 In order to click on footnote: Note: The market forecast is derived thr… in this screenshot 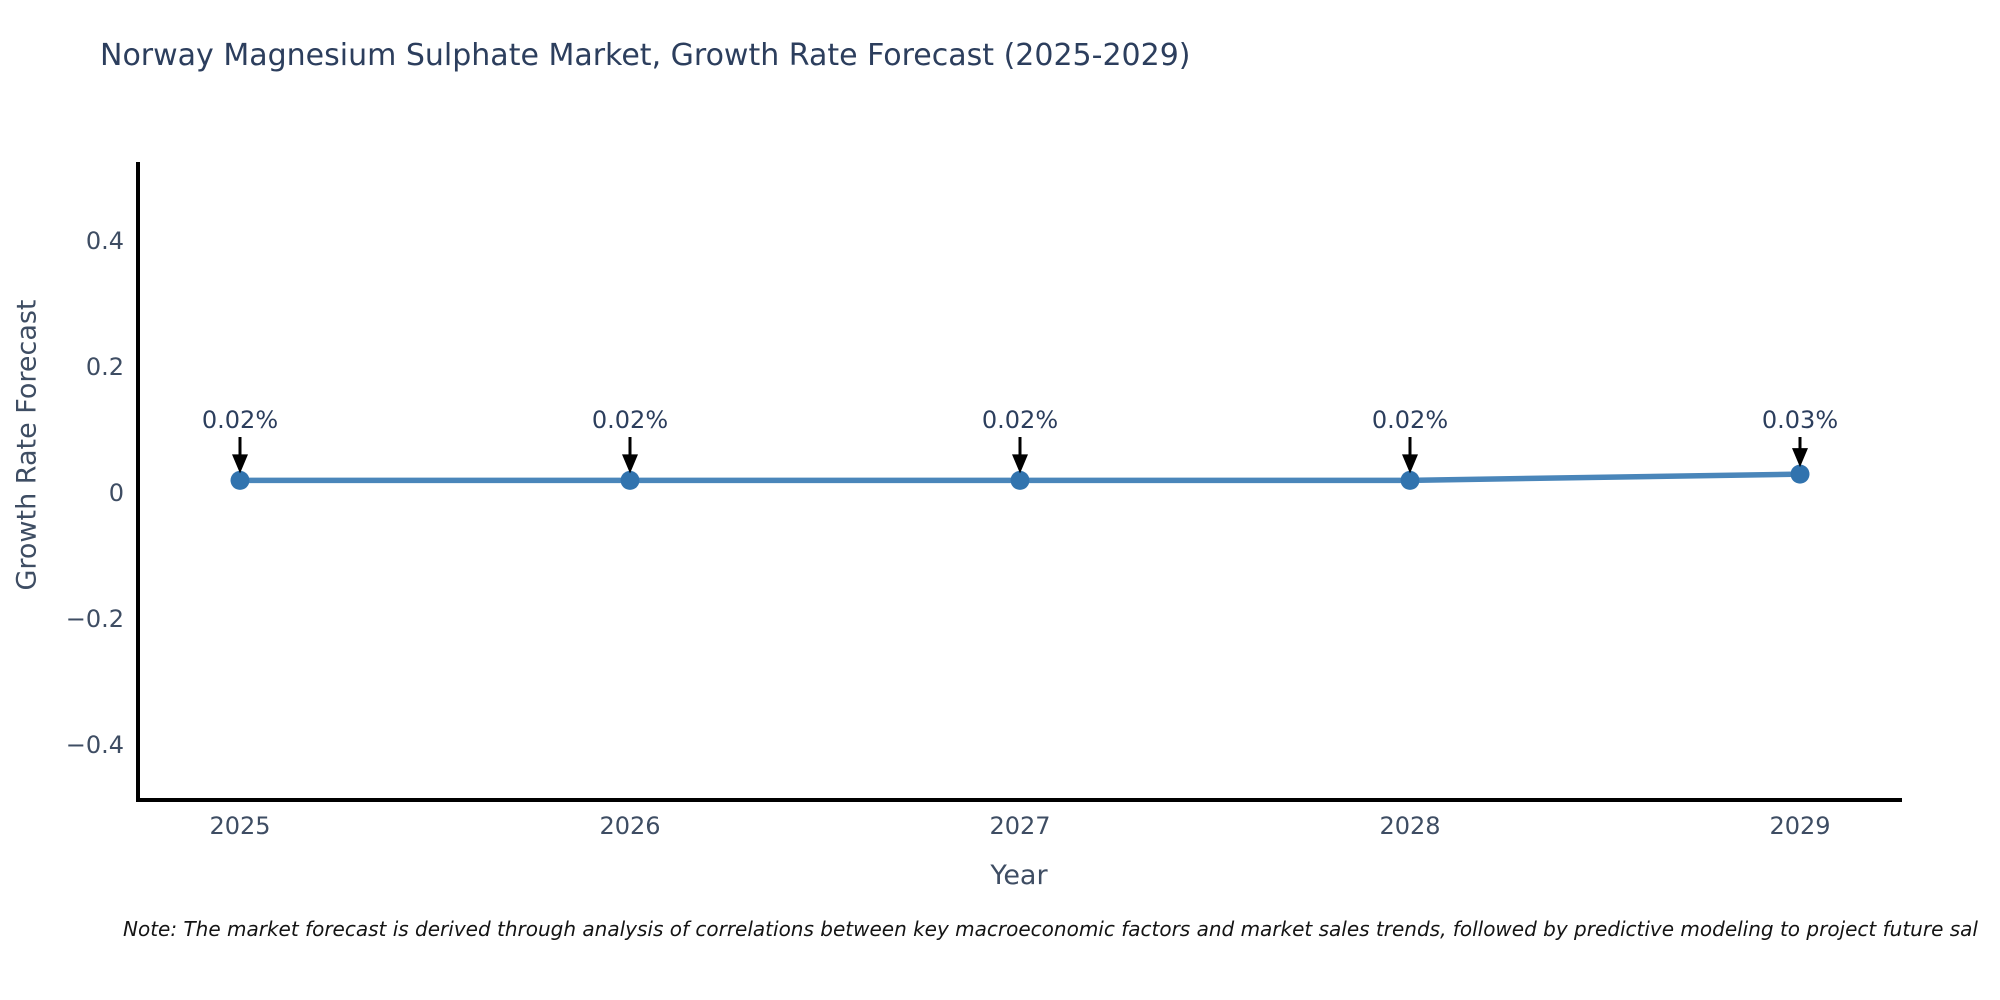, I will do `click(1050, 929)`.